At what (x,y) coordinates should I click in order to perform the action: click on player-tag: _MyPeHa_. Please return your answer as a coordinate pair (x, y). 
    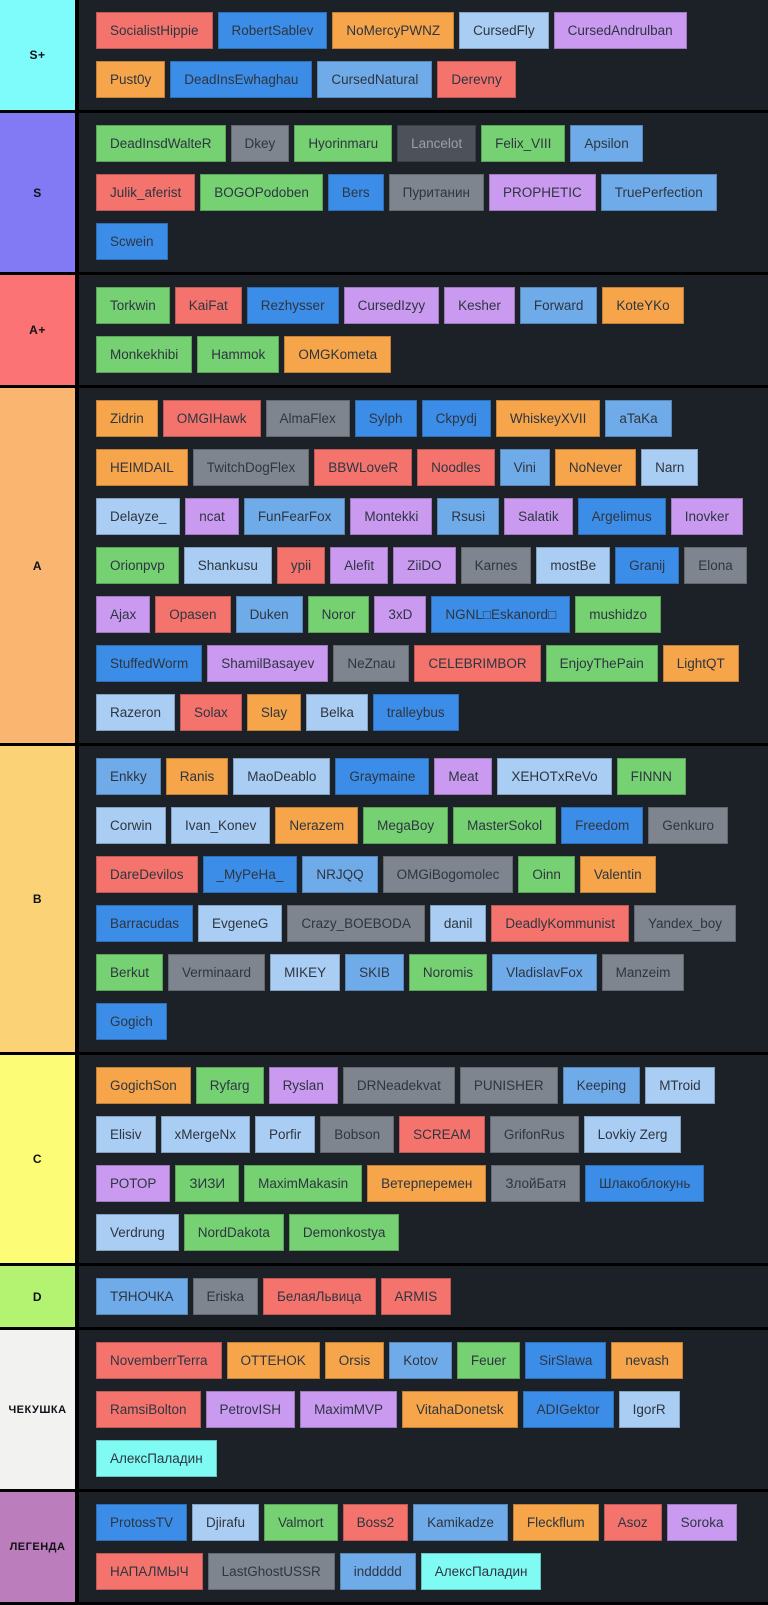
    Looking at the image, I should click on (250, 874).